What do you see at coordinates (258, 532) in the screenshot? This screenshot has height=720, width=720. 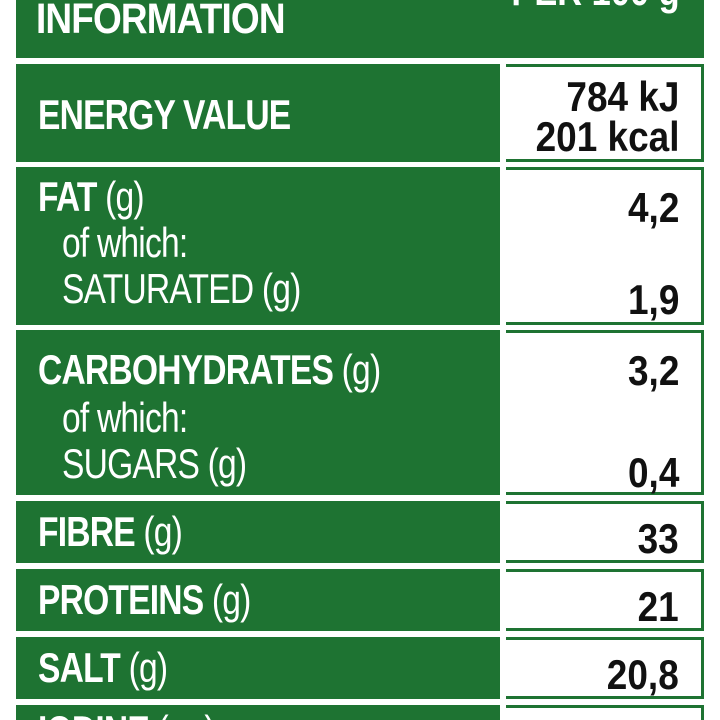 I see `fibre-label-cell: FIBRE (g)` at bounding box center [258, 532].